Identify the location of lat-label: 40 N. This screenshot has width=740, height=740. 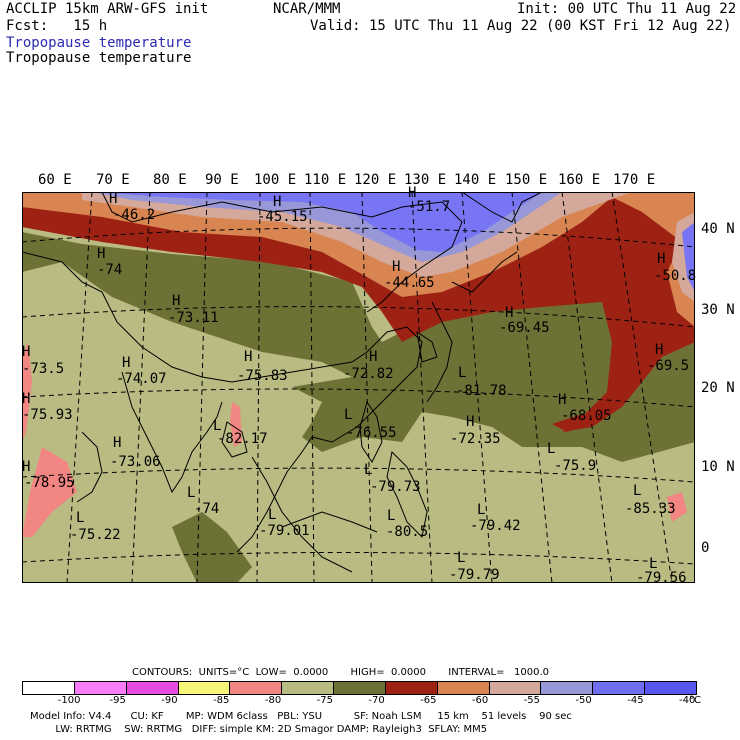
(718, 229).